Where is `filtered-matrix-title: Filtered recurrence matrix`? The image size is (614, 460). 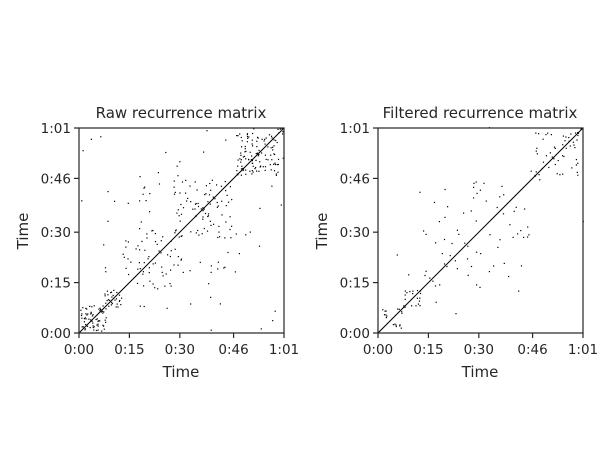
filtered-matrix-title: Filtered recurrence matrix is located at coordinates (480, 113).